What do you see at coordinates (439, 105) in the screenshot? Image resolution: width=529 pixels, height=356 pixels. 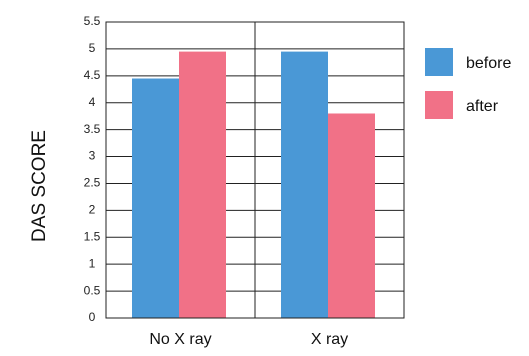 I see `legend-swatch-after` at bounding box center [439, 105].